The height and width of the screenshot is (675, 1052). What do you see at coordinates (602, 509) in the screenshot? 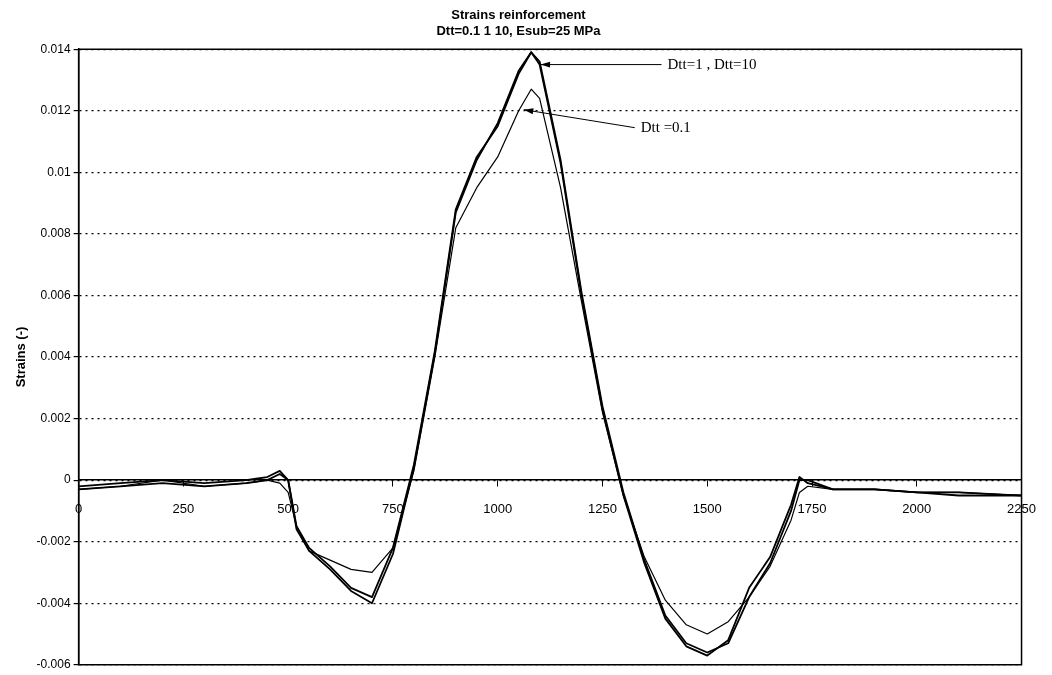
I see `x-tick-label: 1250` at bounding box center [602, 509].